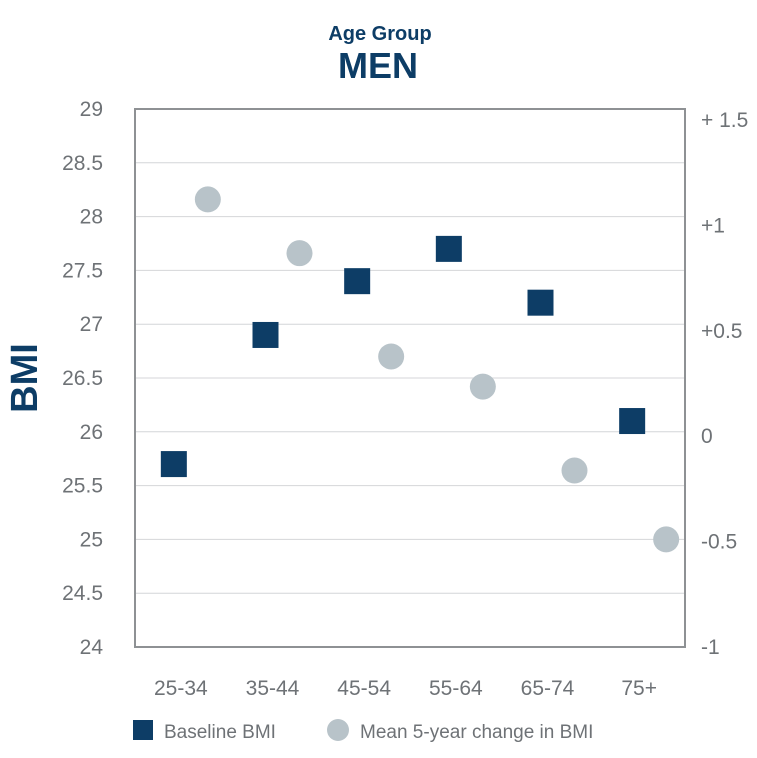 This screenshot has width=757, height=758. What do you see at coordinates (476, 732) in the screenshot?
I see `legend-label-change: Mean 5-year change in BMI` at bounding box center [476, 732].